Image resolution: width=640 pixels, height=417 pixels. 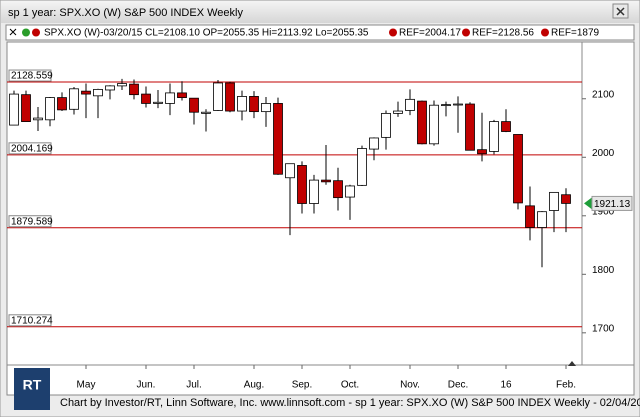 I want to click on reference-label: 2004.169, so click(x=32, y=148).